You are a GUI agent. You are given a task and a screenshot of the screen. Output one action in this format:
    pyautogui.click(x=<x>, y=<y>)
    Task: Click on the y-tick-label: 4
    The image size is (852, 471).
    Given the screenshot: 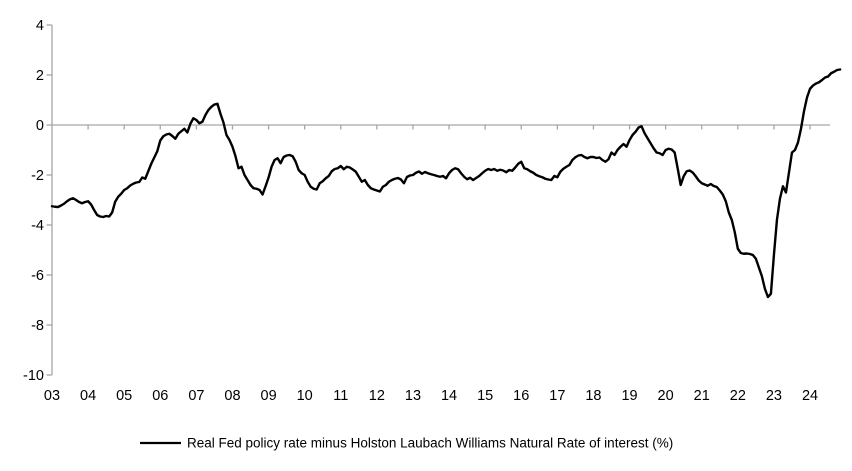 What is the action you would take?
    pyautogui.click(x=40, y=26)
    